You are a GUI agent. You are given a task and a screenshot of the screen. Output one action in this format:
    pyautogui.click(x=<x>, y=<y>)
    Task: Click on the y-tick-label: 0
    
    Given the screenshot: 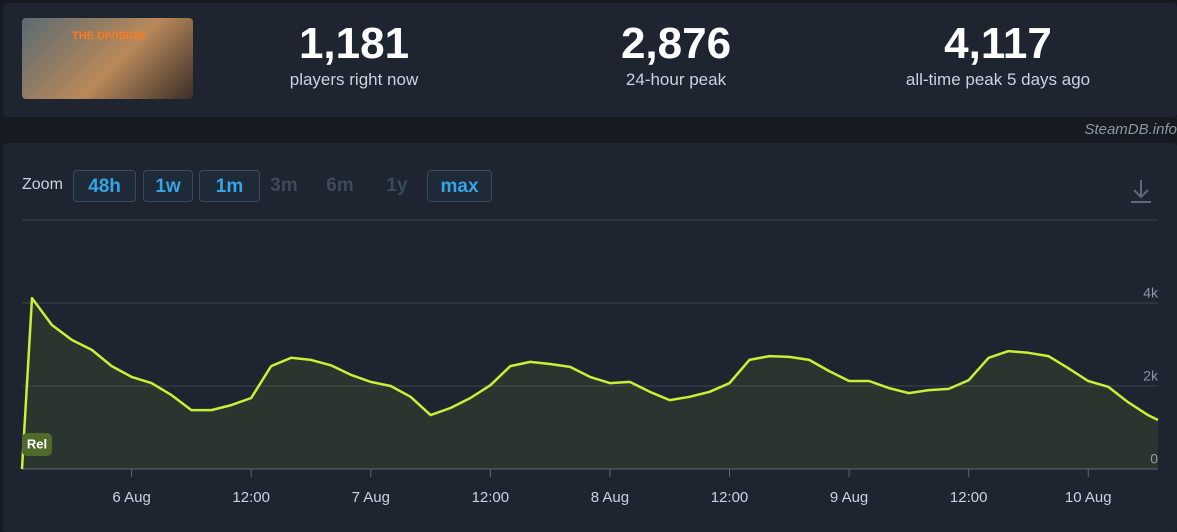 What is the action you would take?
    pyautogui.click(x=1154, y=459)
    